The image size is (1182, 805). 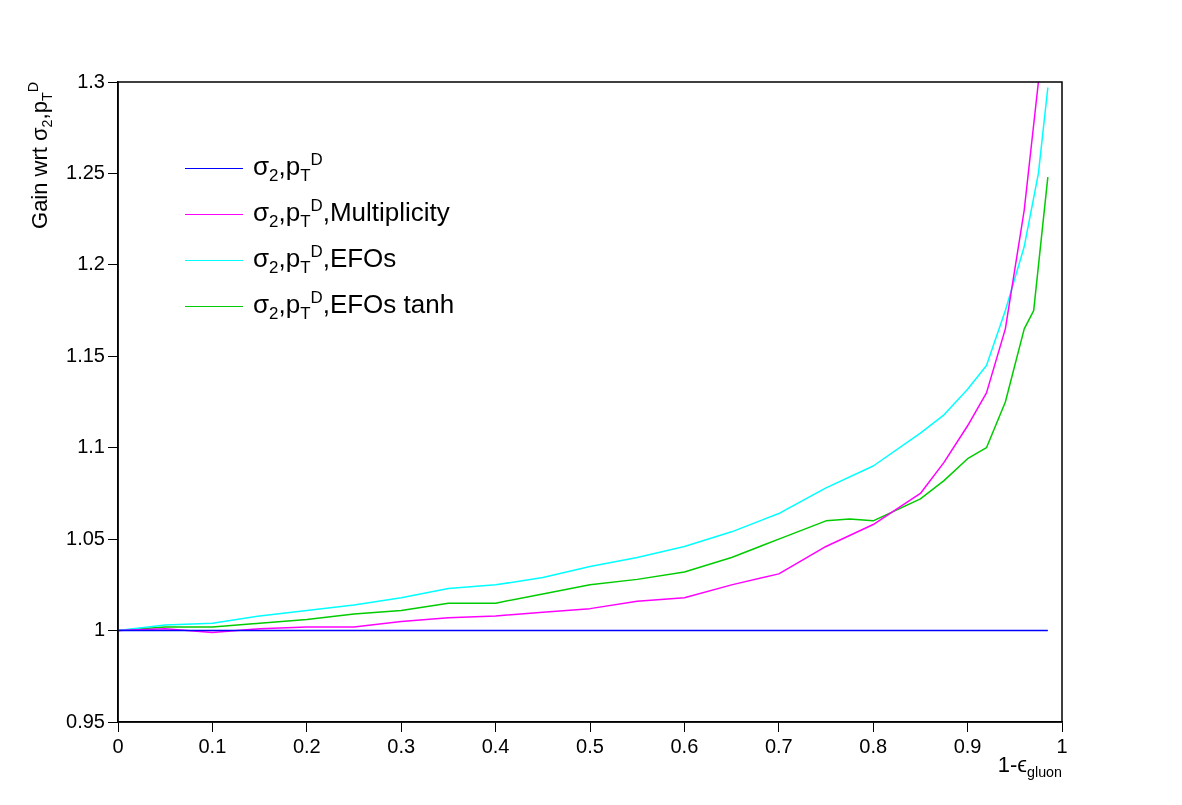 I want to click on x-tick-label: 0.7, so click(x=778, y=745).